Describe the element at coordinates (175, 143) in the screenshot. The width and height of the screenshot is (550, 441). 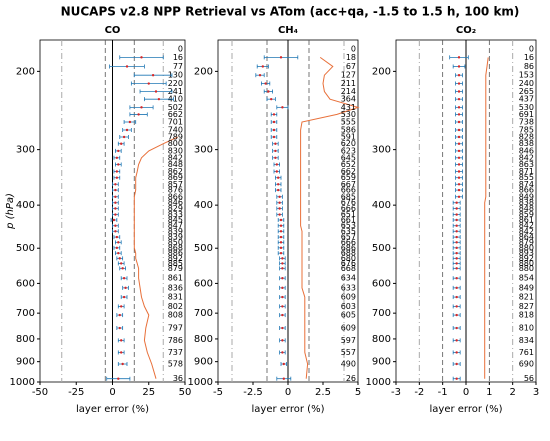
I see `count-label: 800` at that location.